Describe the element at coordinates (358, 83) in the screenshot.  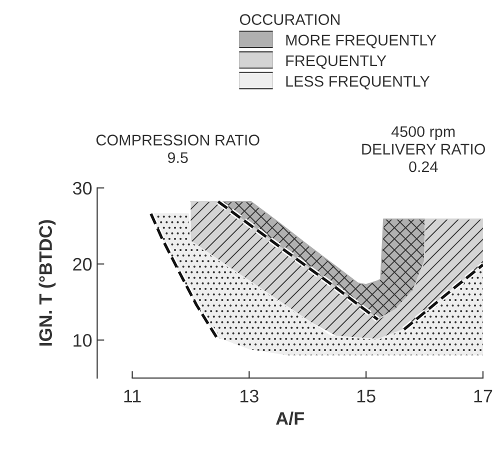
I see `legend-label: LESS FREQUENTLY` at that location.